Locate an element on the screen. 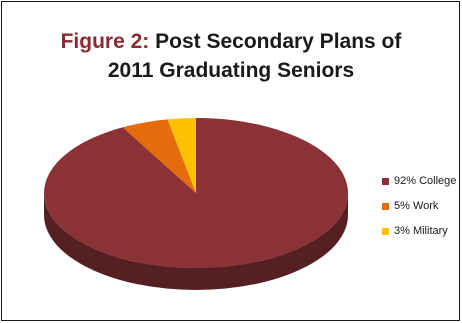 The image size is (462, 323). legend-label-work: 5% Work is located at coordinates (416, 206).